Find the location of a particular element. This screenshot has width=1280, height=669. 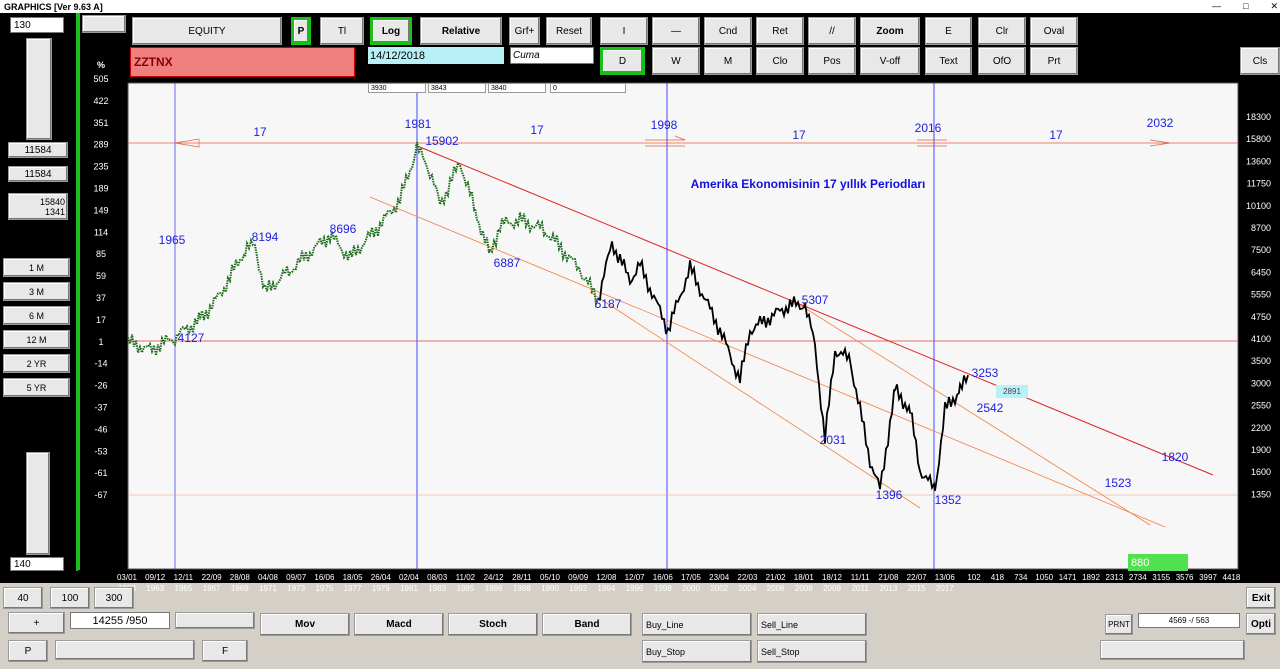

right-axis-label: 1350 is located at coordinates (1261, 494).